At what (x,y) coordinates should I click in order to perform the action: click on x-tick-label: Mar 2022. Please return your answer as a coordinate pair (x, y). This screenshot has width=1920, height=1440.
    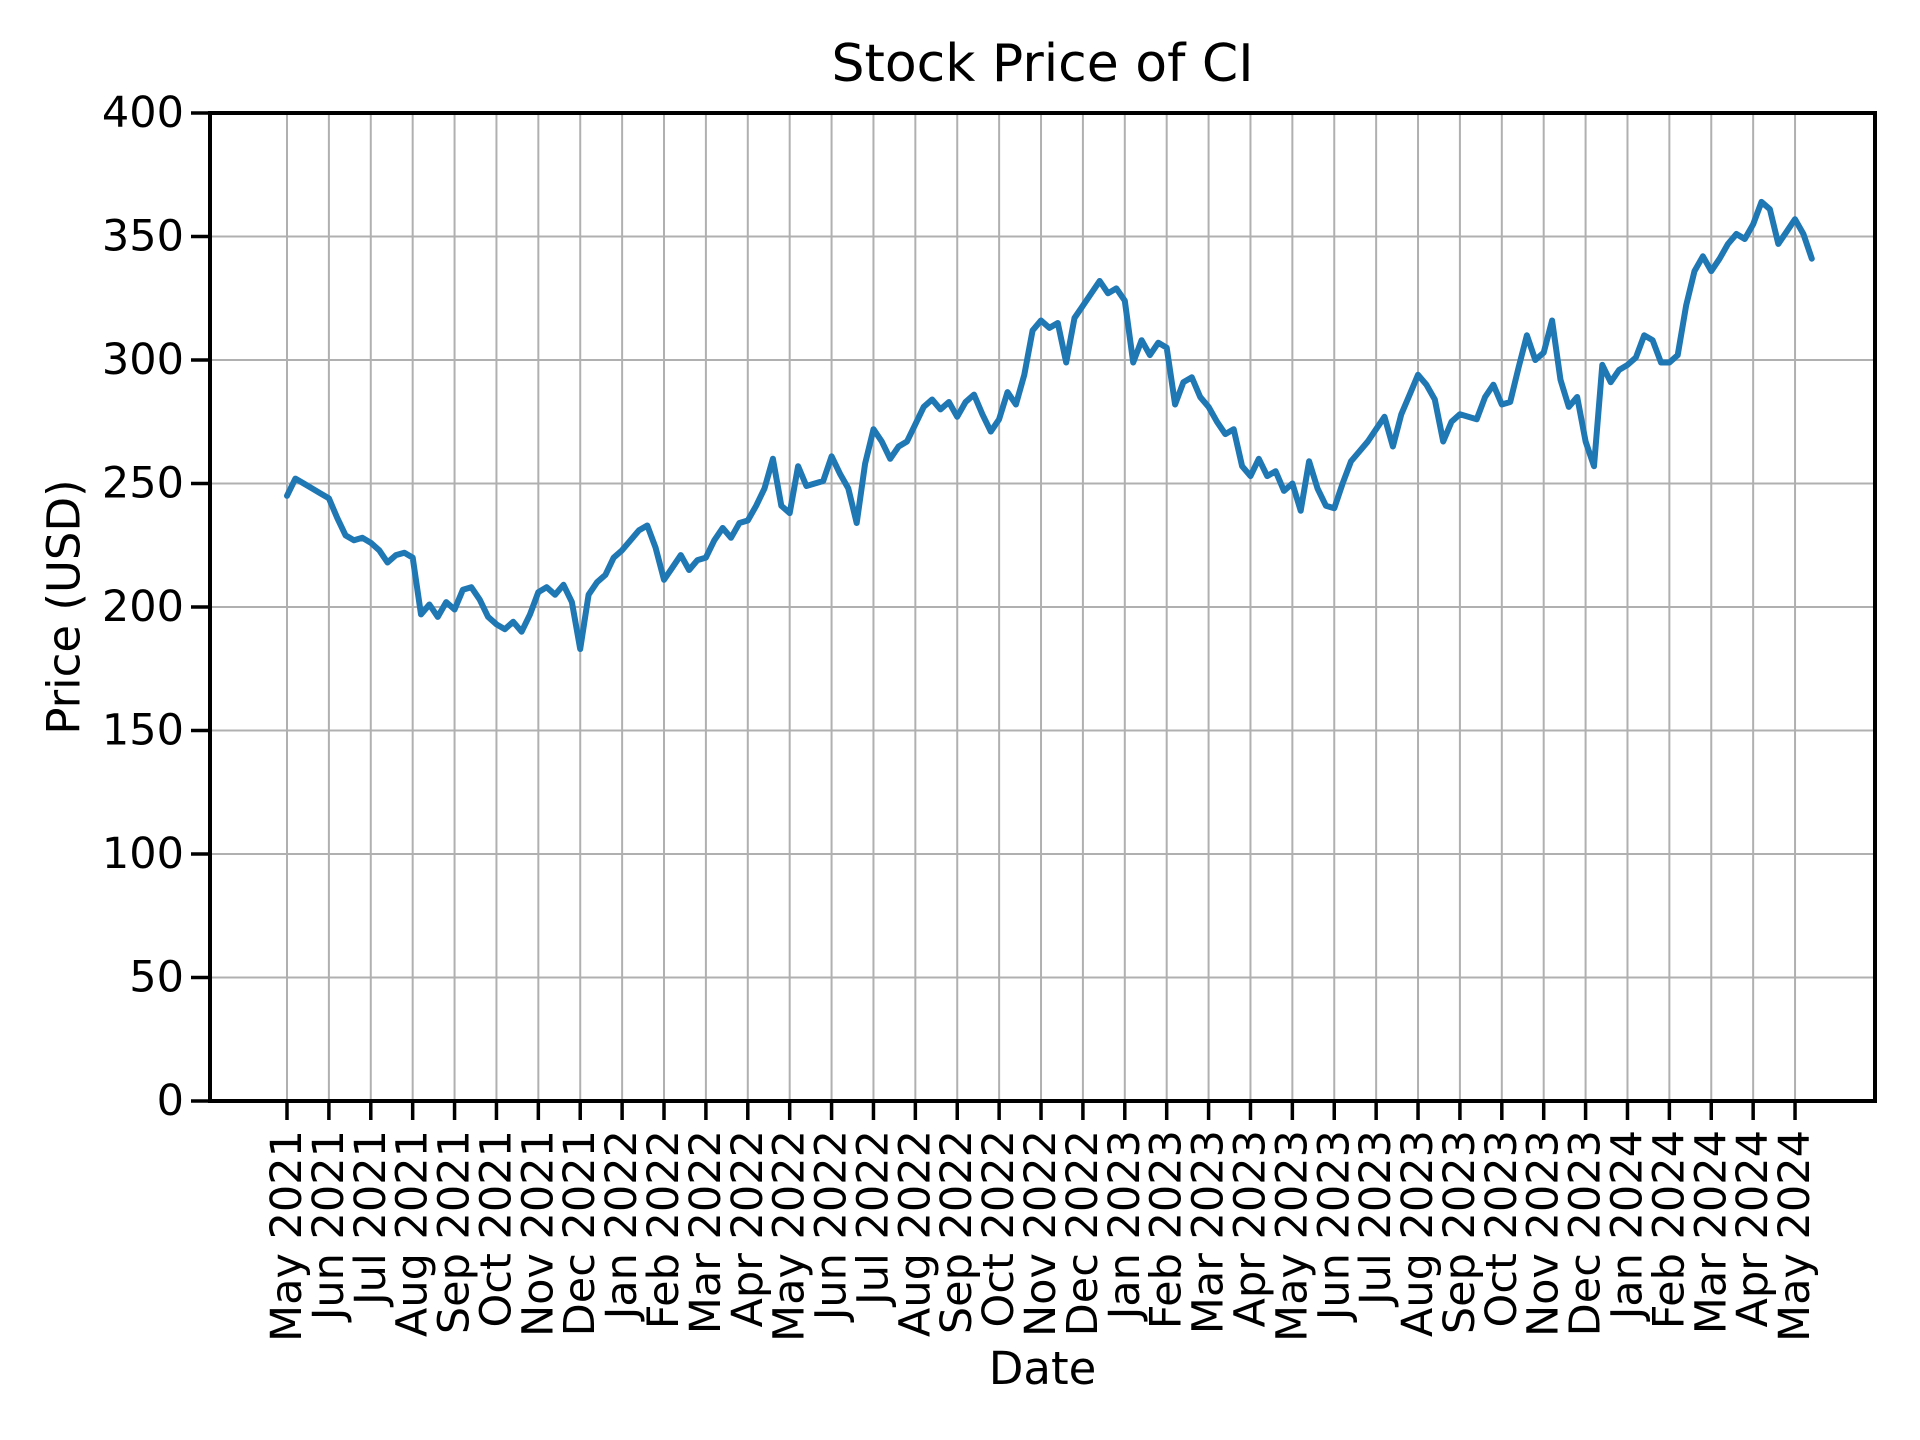
    Looking at the image, I should click on (706, 1232).